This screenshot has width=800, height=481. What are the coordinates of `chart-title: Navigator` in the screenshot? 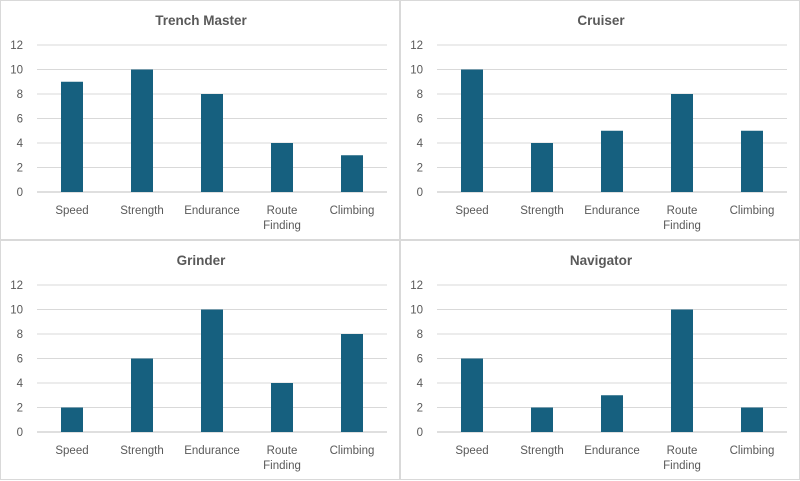 It's located at (601, 260).